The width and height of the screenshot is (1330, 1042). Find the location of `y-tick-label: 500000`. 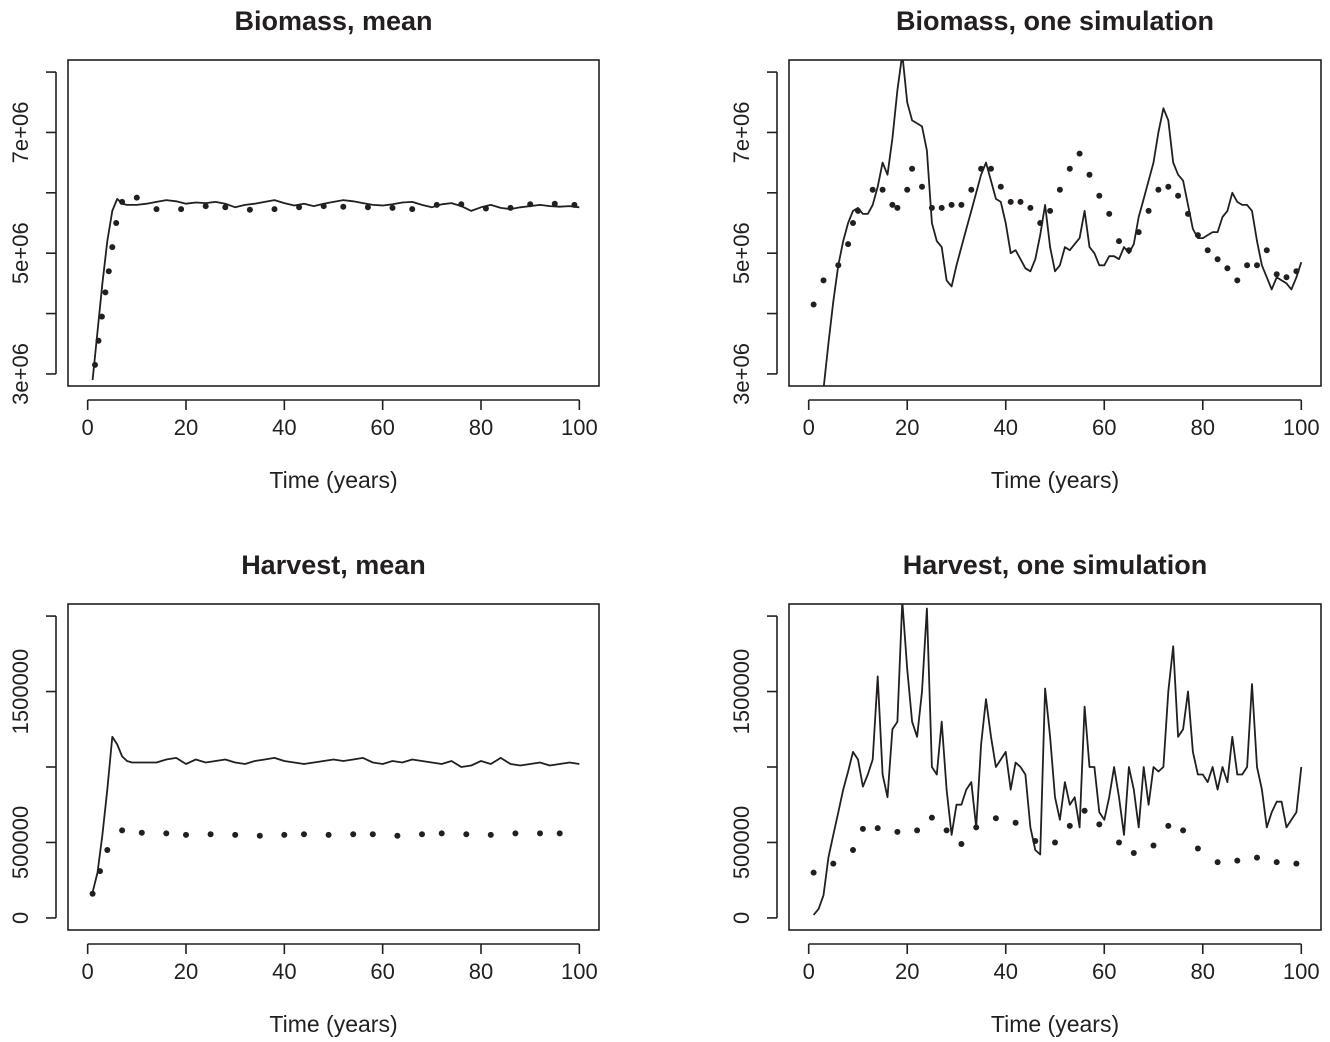

y-tick-label: 500000 is located at coordinates (20, 842).